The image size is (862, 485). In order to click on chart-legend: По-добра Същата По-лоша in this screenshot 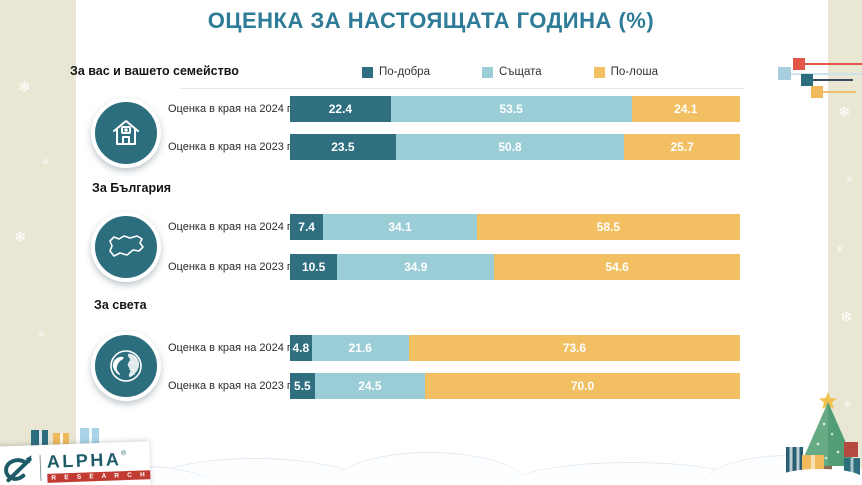, I will do `click(510, 72)`.